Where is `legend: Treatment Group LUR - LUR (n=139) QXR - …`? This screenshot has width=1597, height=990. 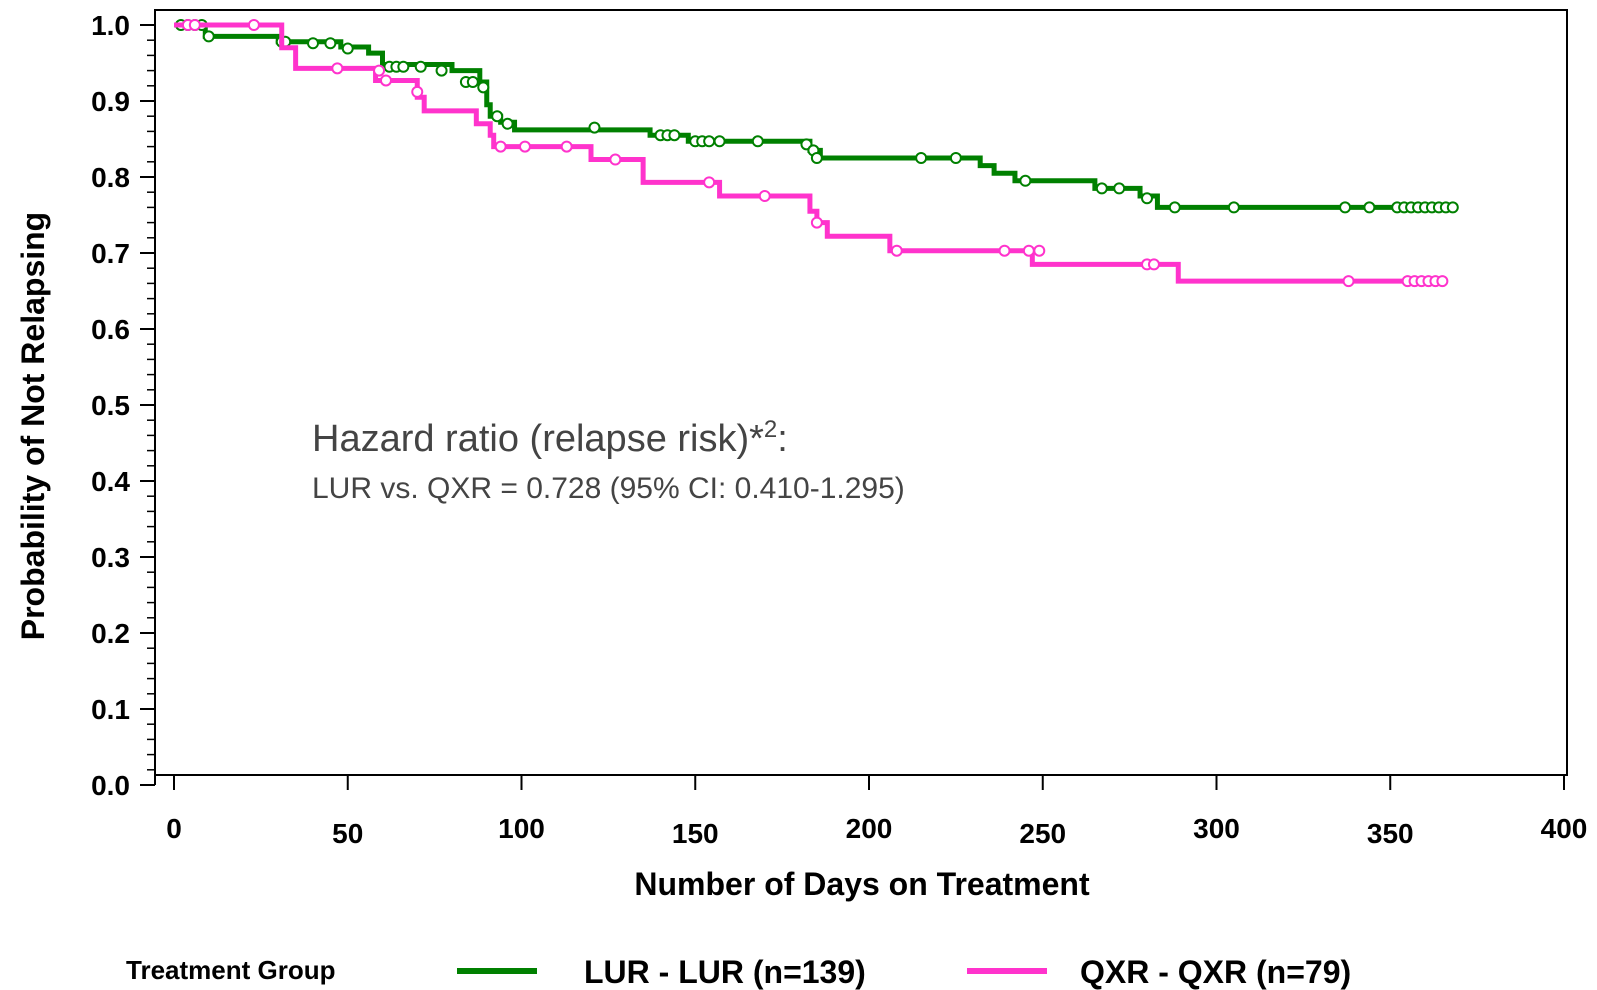 legend: Treatment Group LUR - LUR (n=139) QXR - … is located at coordinates (738, 972).